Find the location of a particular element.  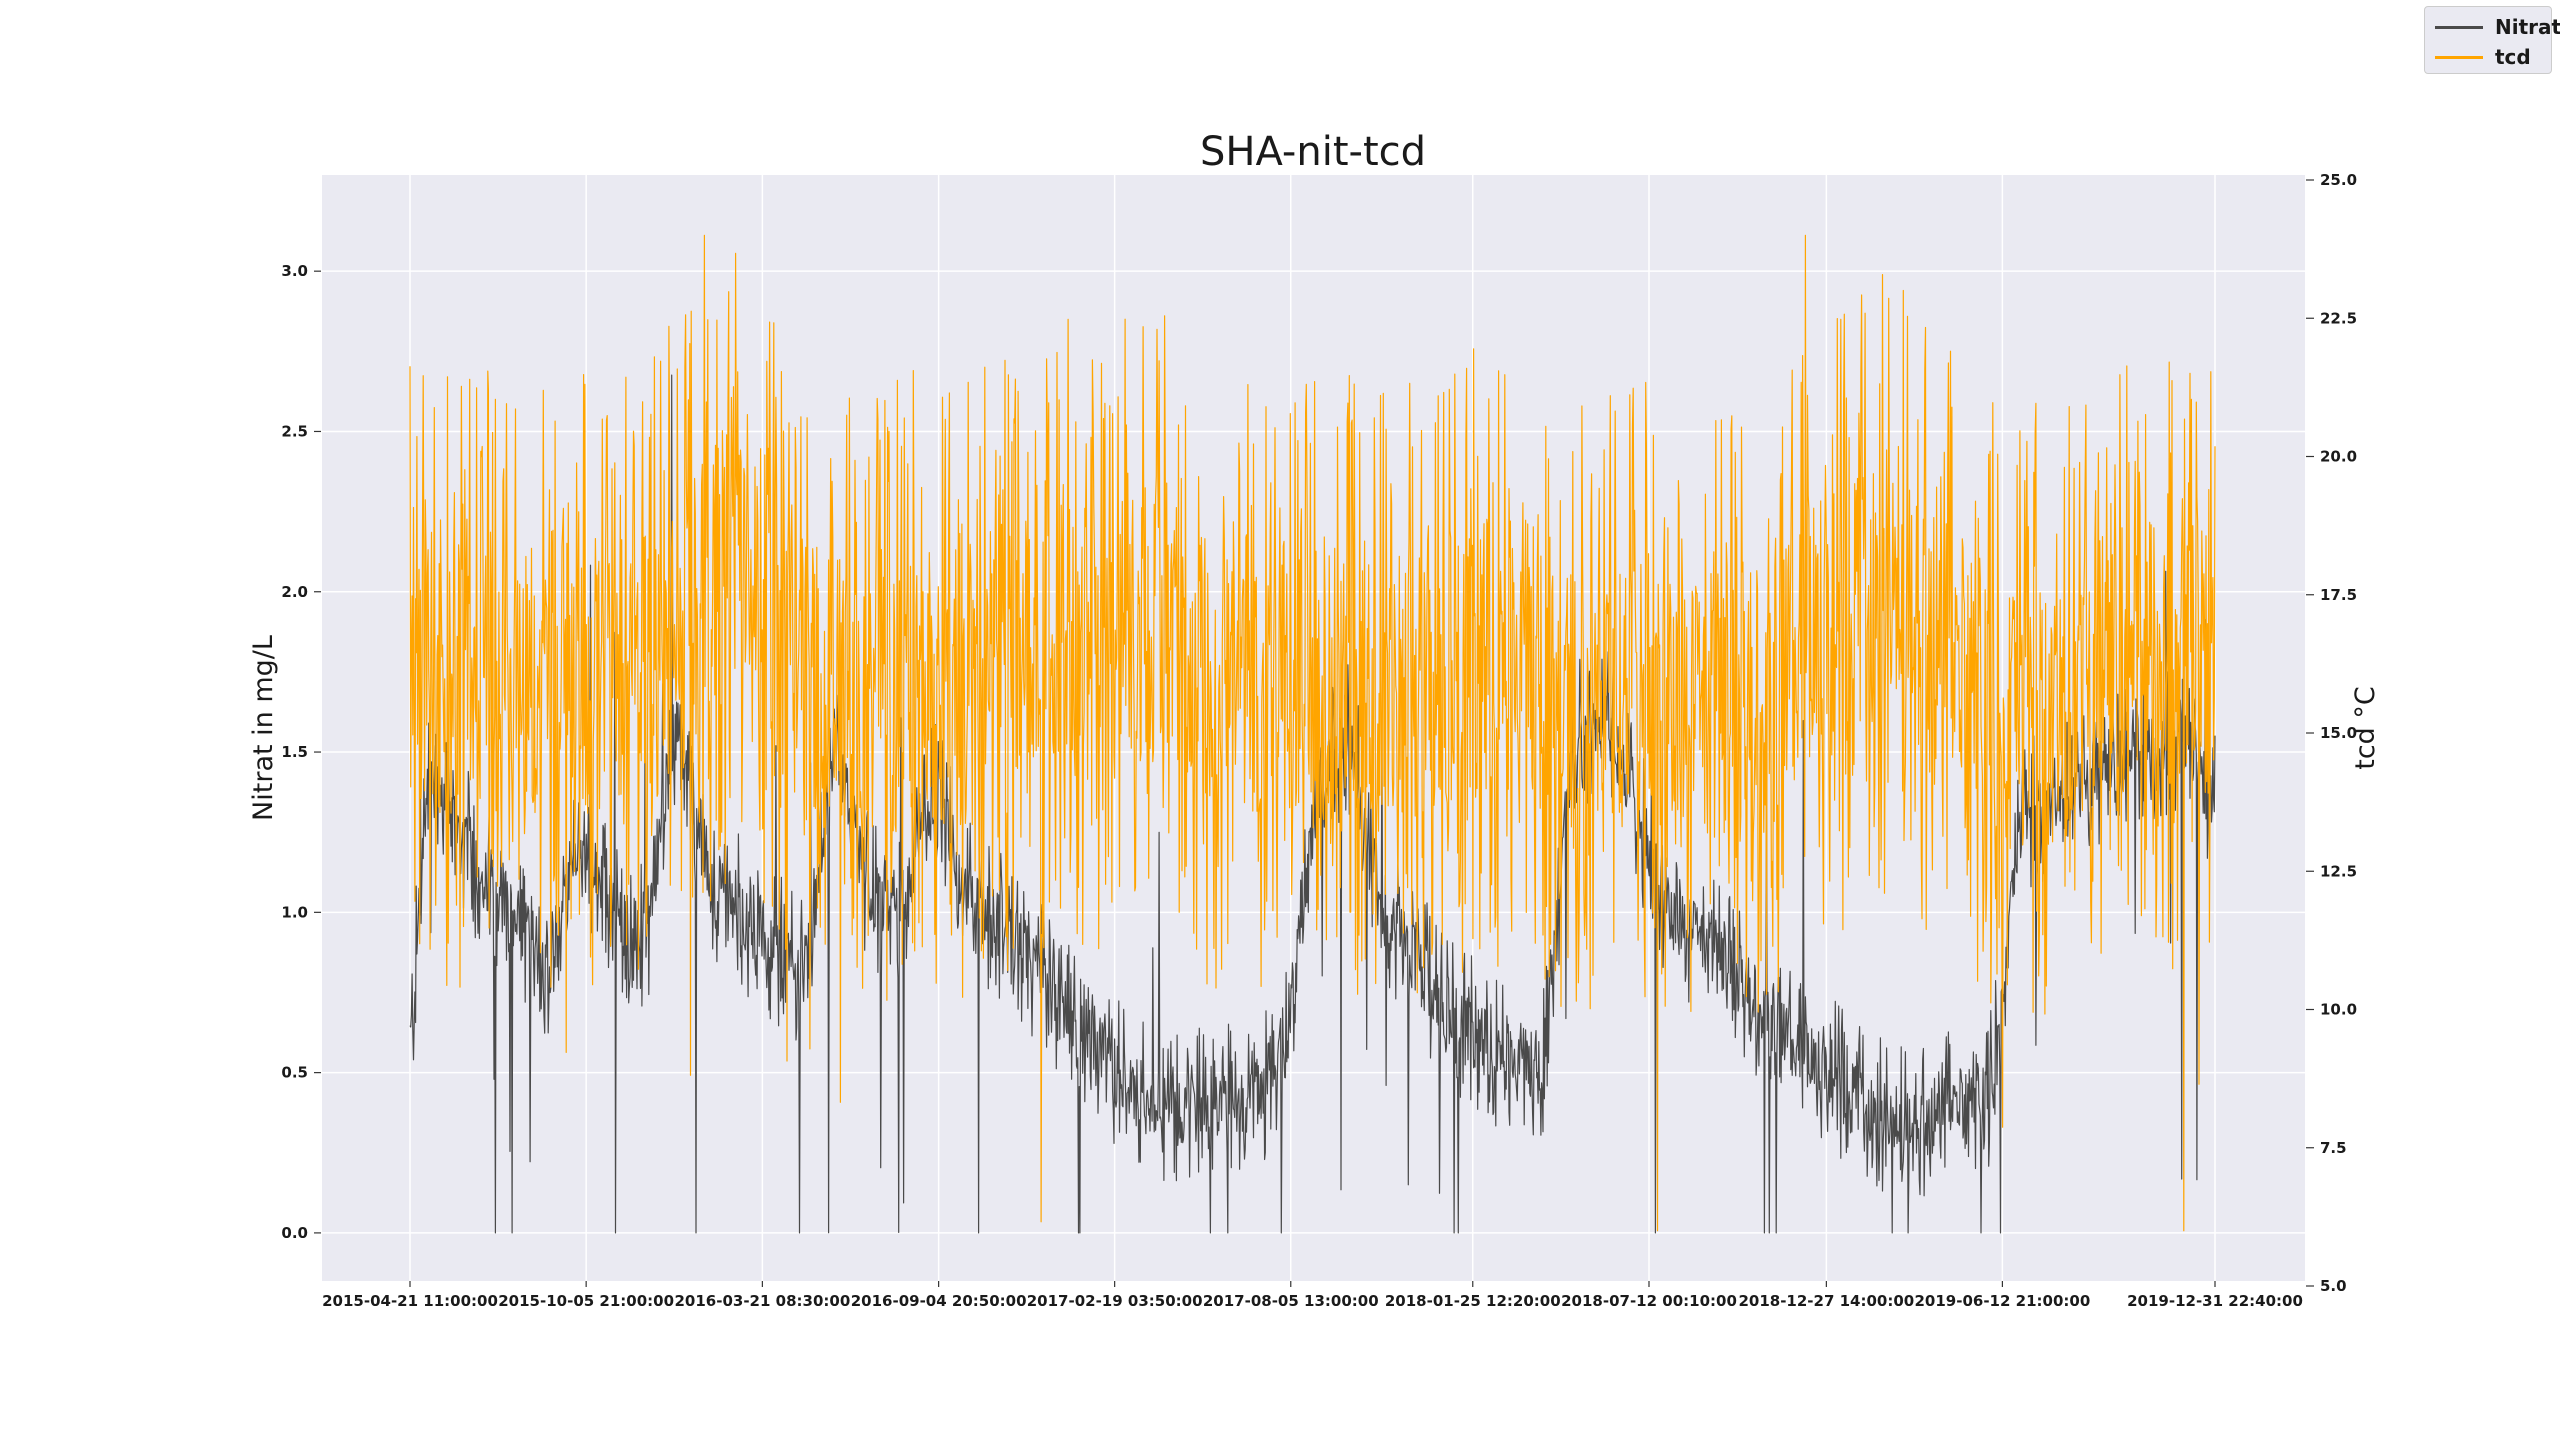

y2-tick-label: 7.5 is located at coordinates (2333, 1148).